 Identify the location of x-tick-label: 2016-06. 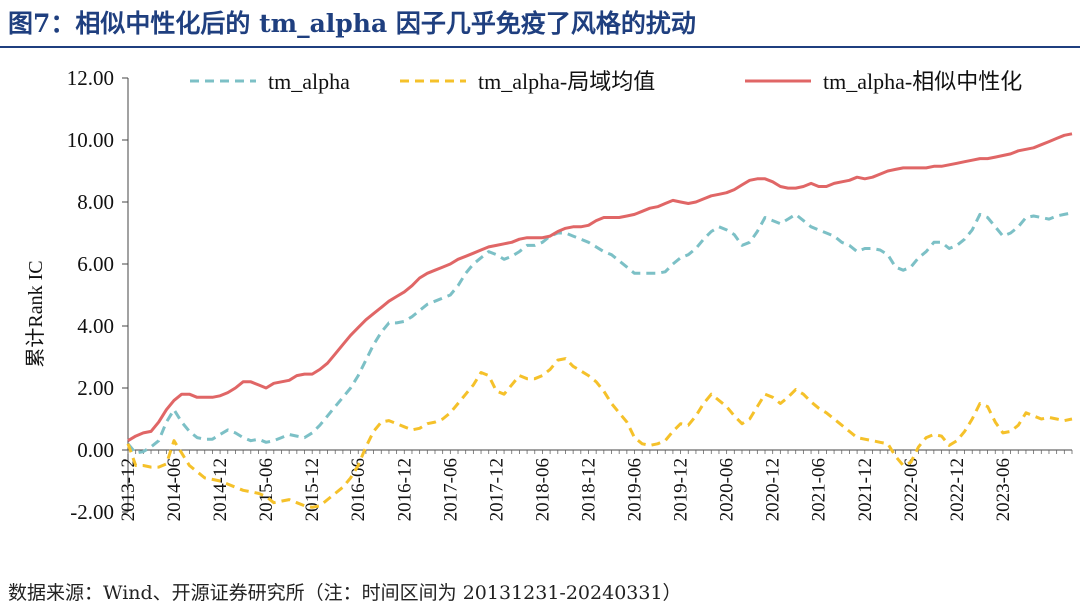
(358, 489).